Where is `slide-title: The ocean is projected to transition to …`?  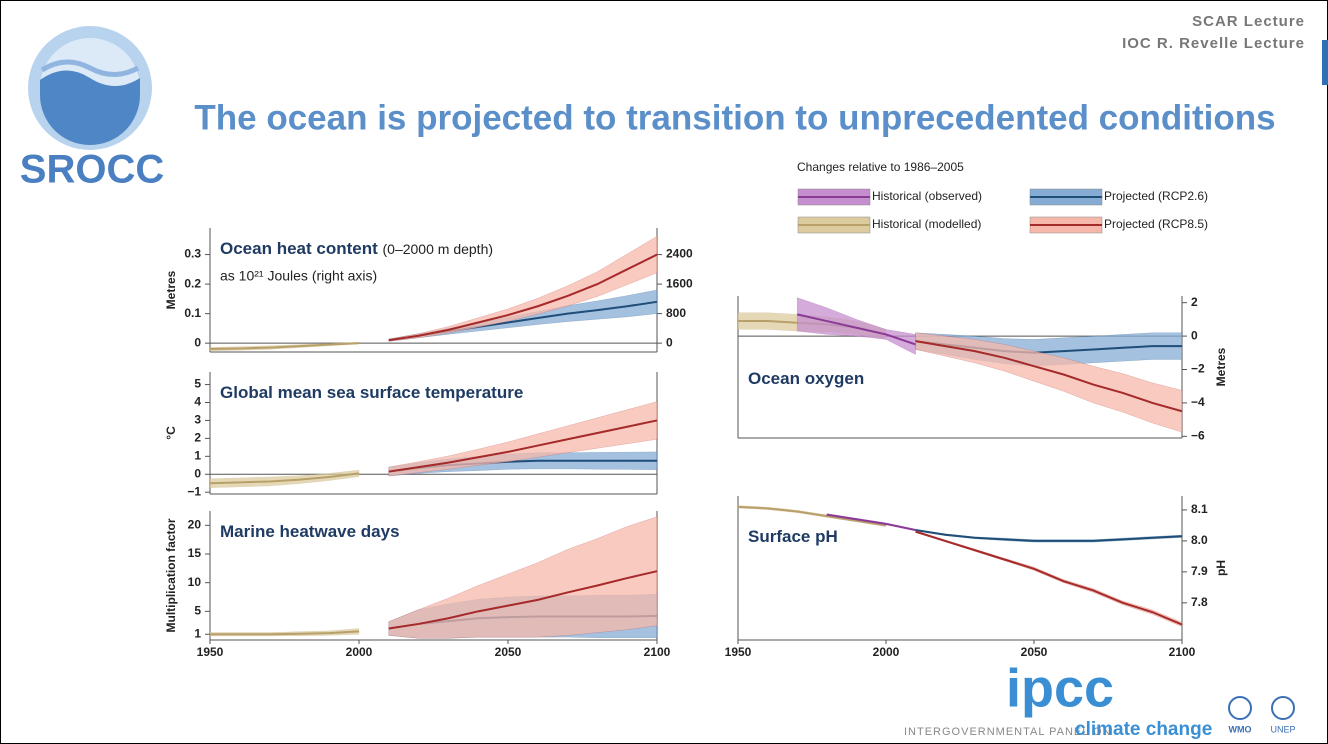
slide-title: The ocean is projected to transition to … is located at coordinates (734, 117).